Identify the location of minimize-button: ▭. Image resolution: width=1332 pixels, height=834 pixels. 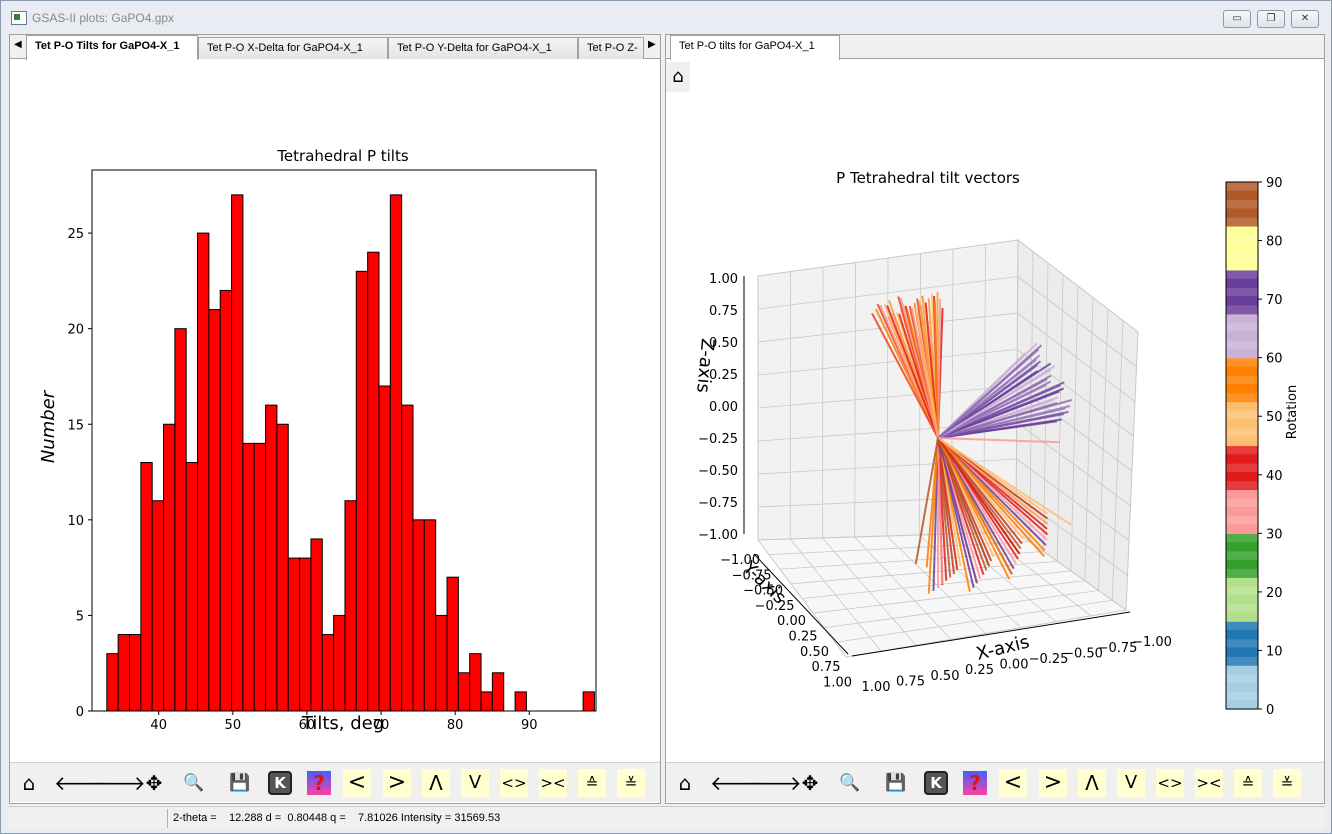
(1237, 19).